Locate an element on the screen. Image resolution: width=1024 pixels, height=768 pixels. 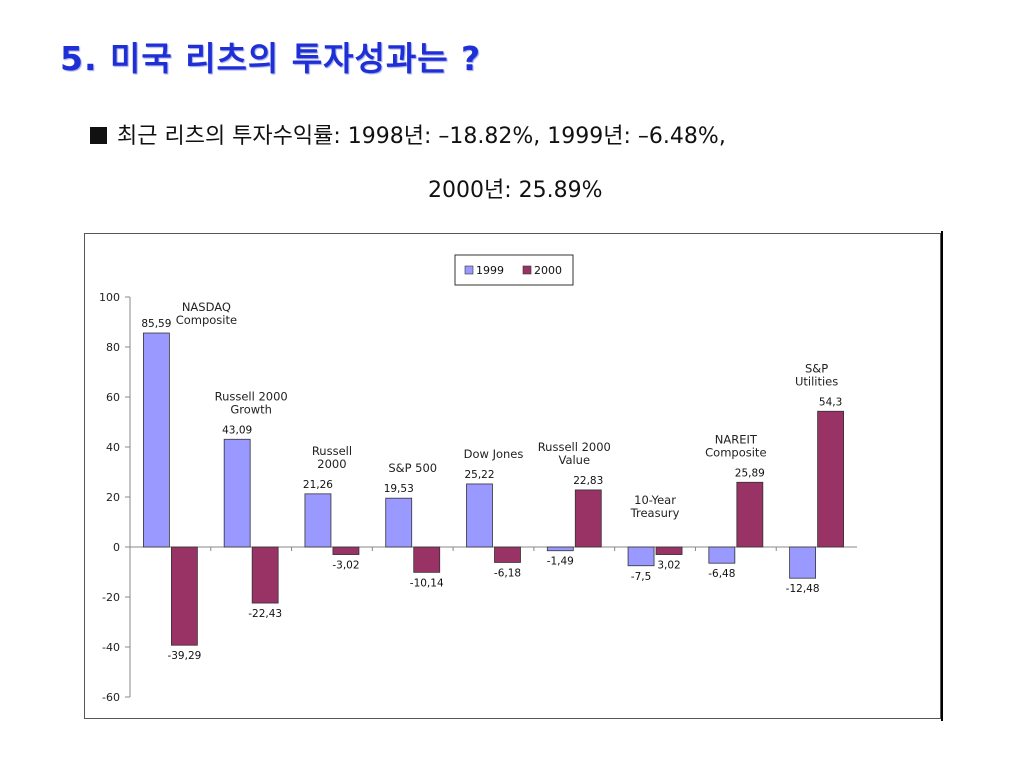
data-label-2000: 54,3 is located at coordinates (830, 402).